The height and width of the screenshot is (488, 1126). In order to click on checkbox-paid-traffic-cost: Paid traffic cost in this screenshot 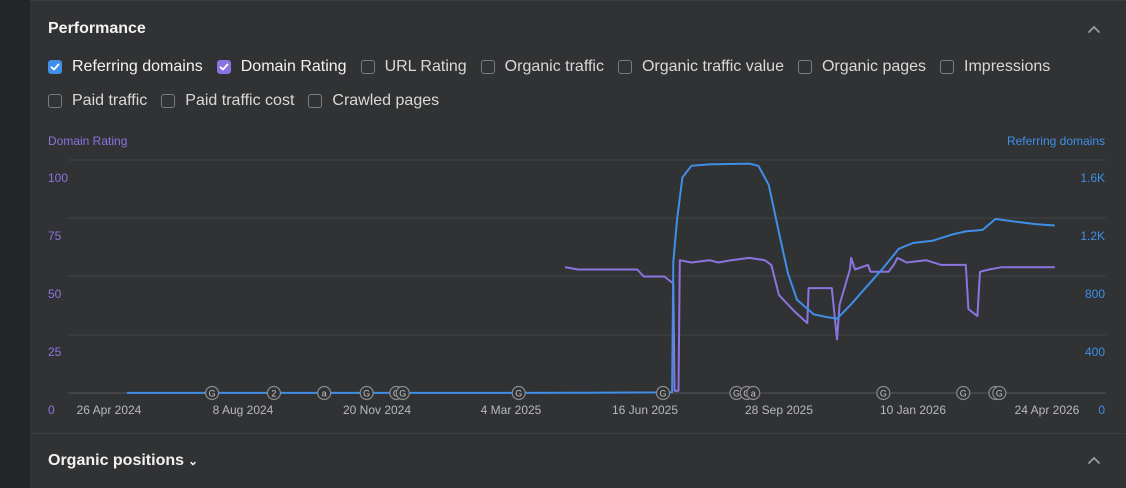, I will do `click(227, 101)`.